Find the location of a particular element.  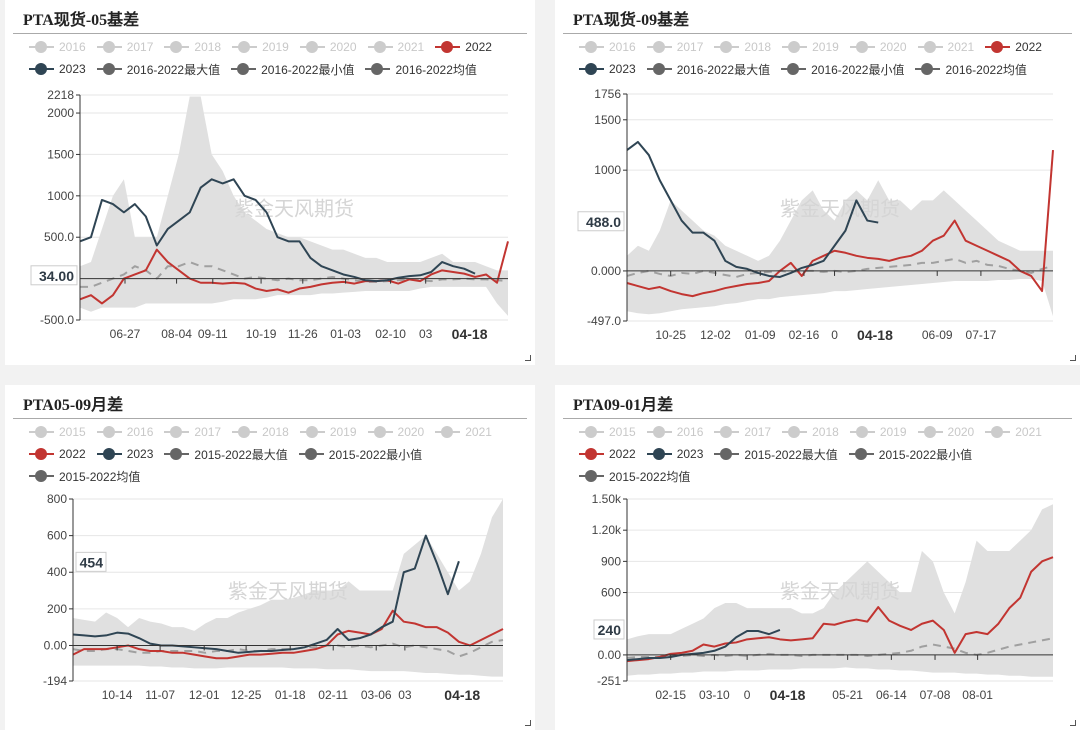

chart-title: PTA09-01月差 is located at coordinates (623, 405).